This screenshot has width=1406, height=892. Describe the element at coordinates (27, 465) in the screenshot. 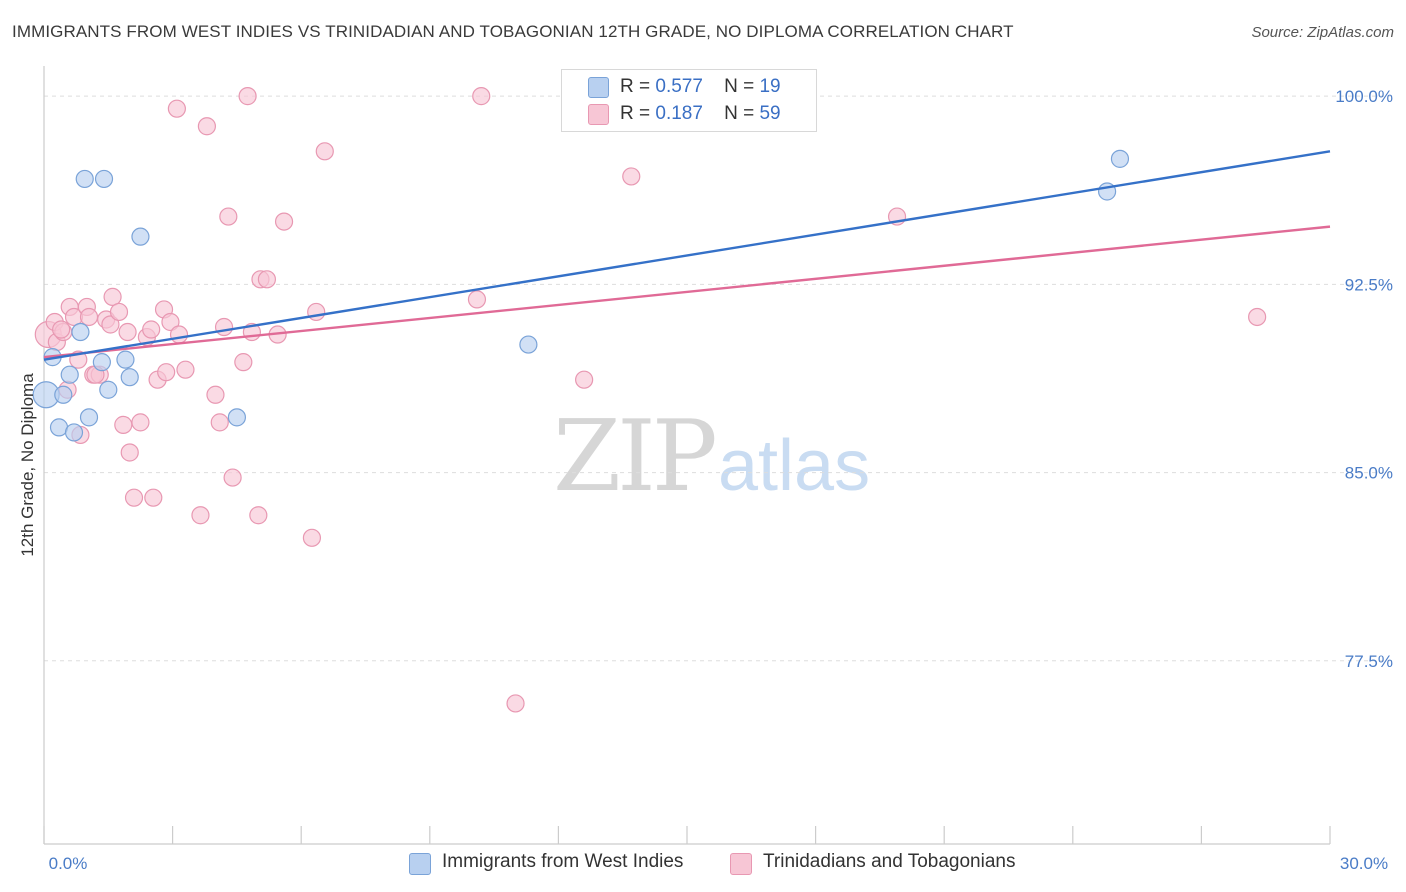

I see `y-axis-label: 12th Grade, No Diploma` at that location.